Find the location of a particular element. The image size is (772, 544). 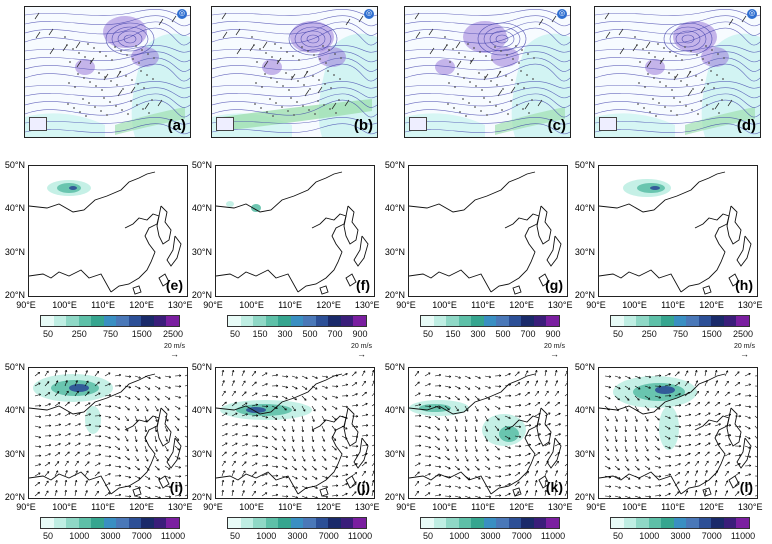

colorbar-tick-label: 11000 is located at coordinates (553, 536).